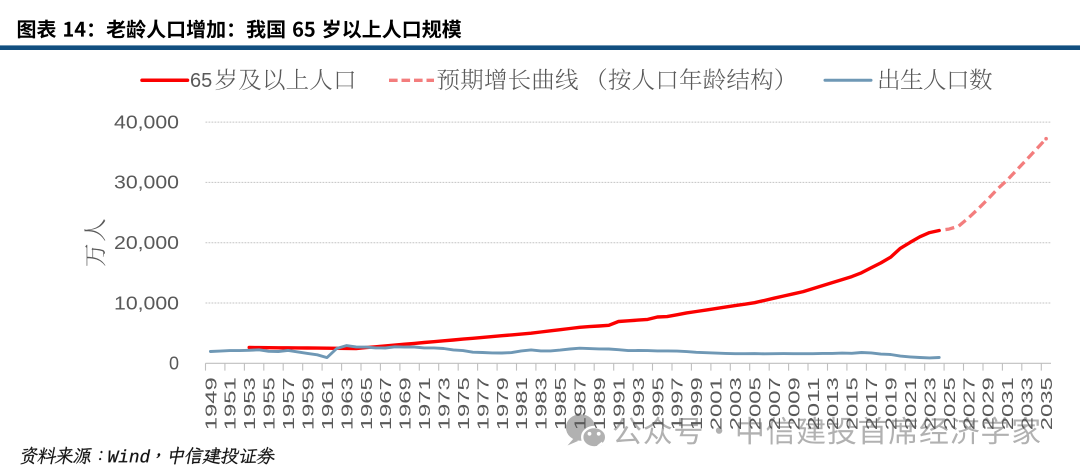 Image resolution: width=1080 pixels, height=473 pixels. I want to click on svg-text: 1973, so click(445, 403).